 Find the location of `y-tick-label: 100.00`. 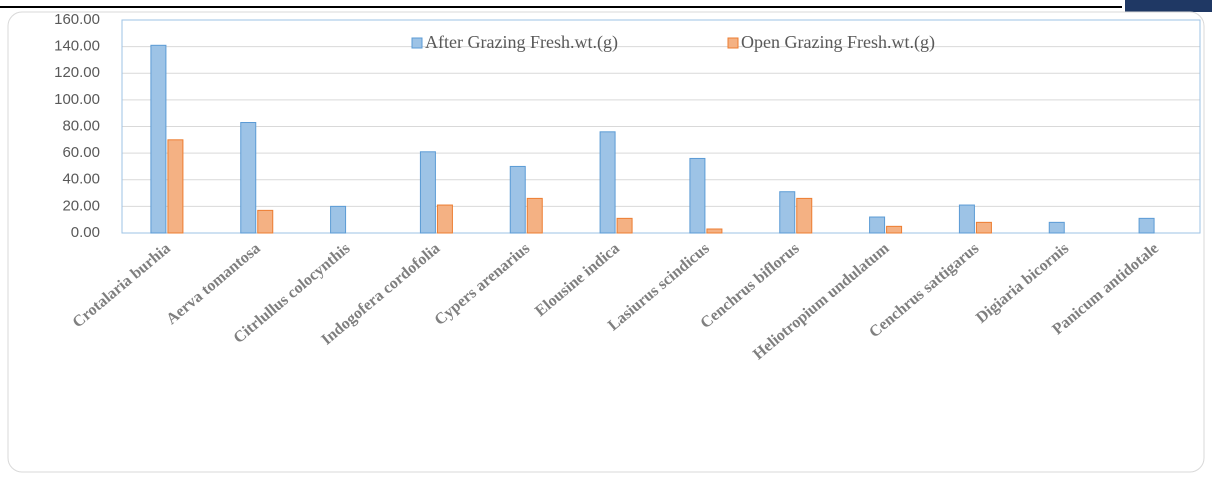

y-tick-label: 100.00 is located at coordinates (77, 99).